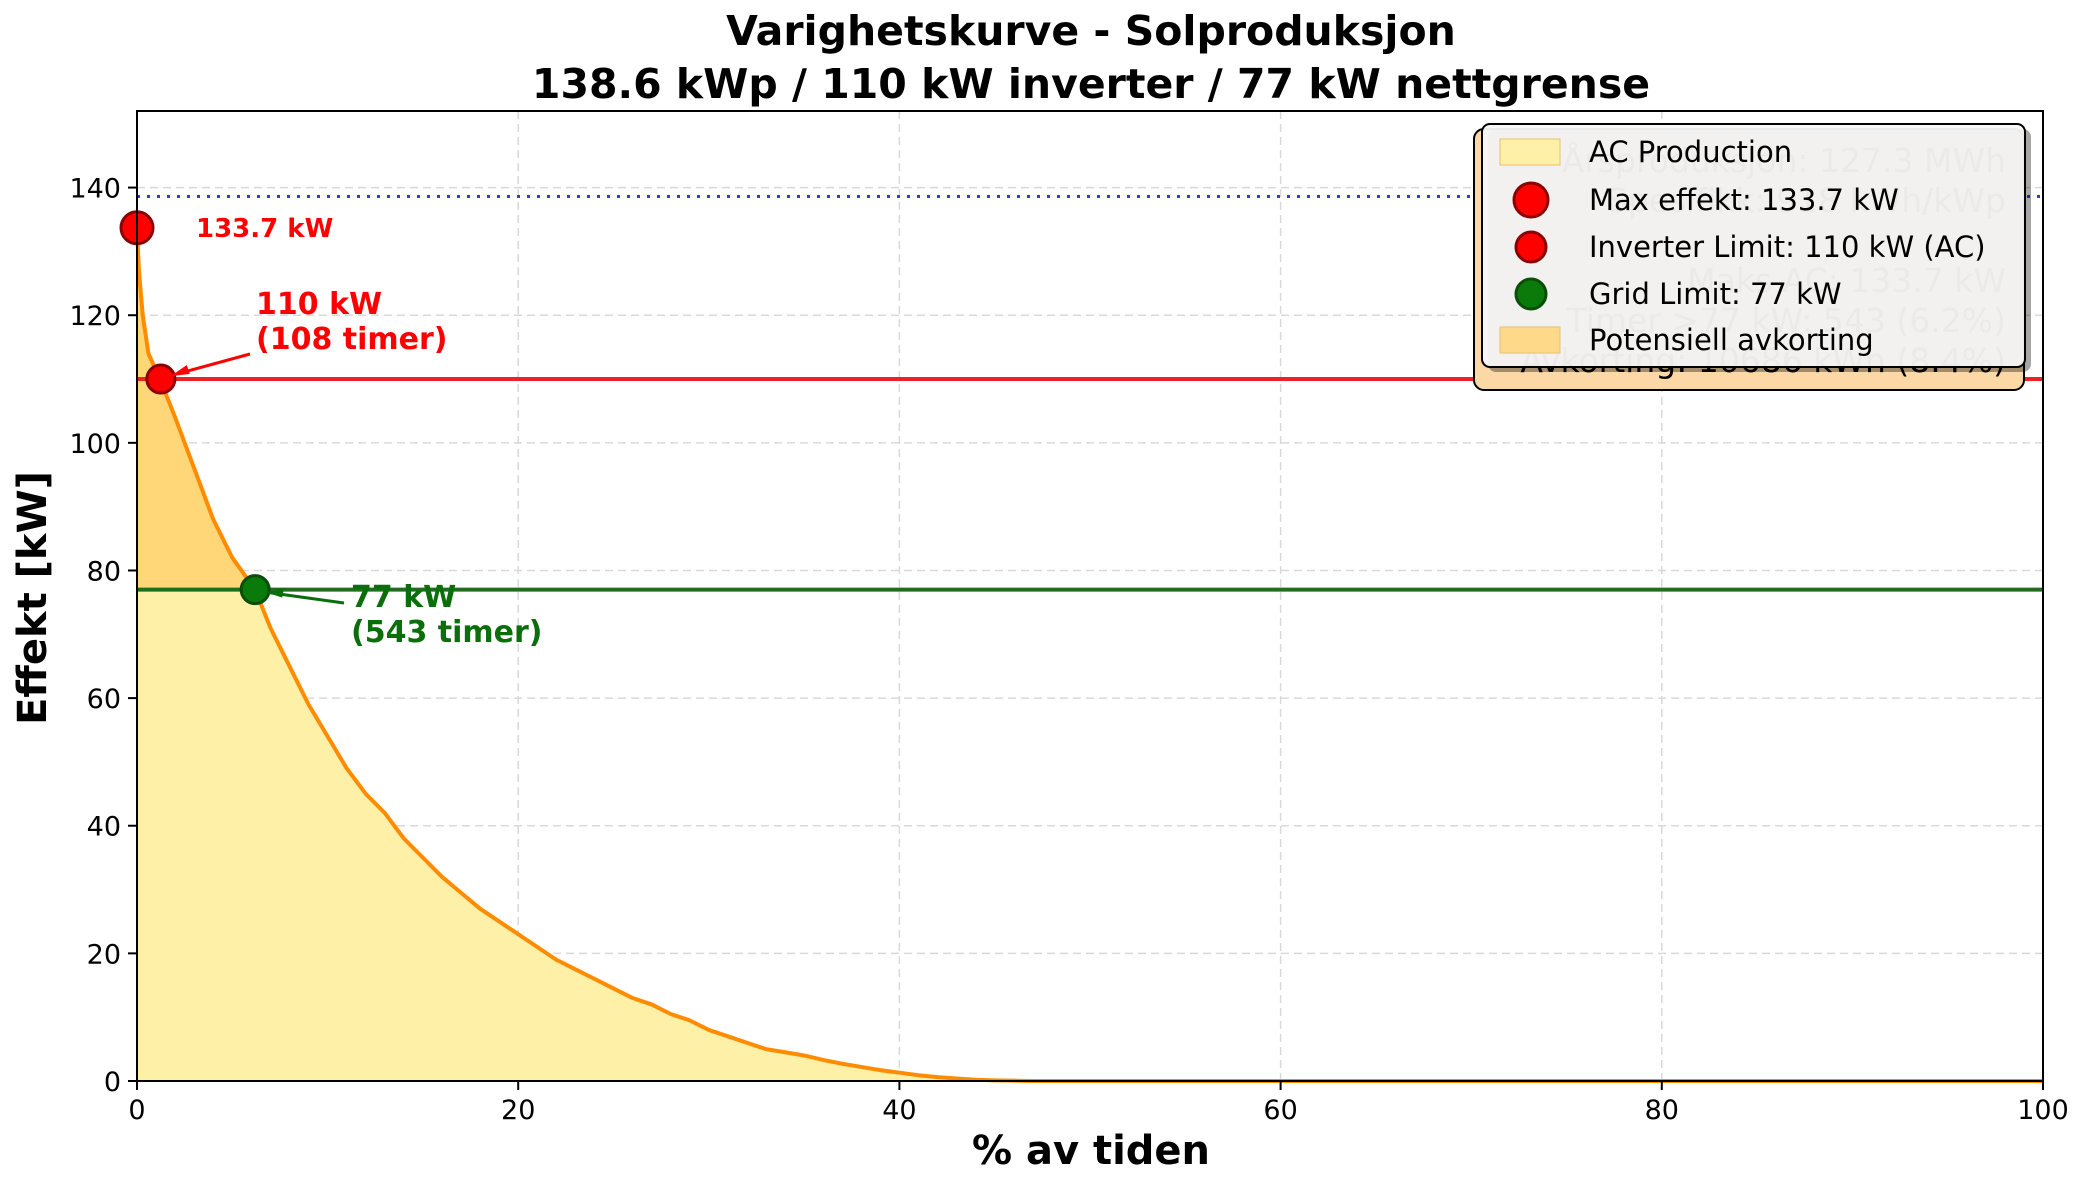 Image resolution: width=2083 pixels, height=1186 pixels. Describe the element at coordinates (1091, 31) in the screenshot. I see `chart-title: Varighetskurve - Solproduksjon` at that location.